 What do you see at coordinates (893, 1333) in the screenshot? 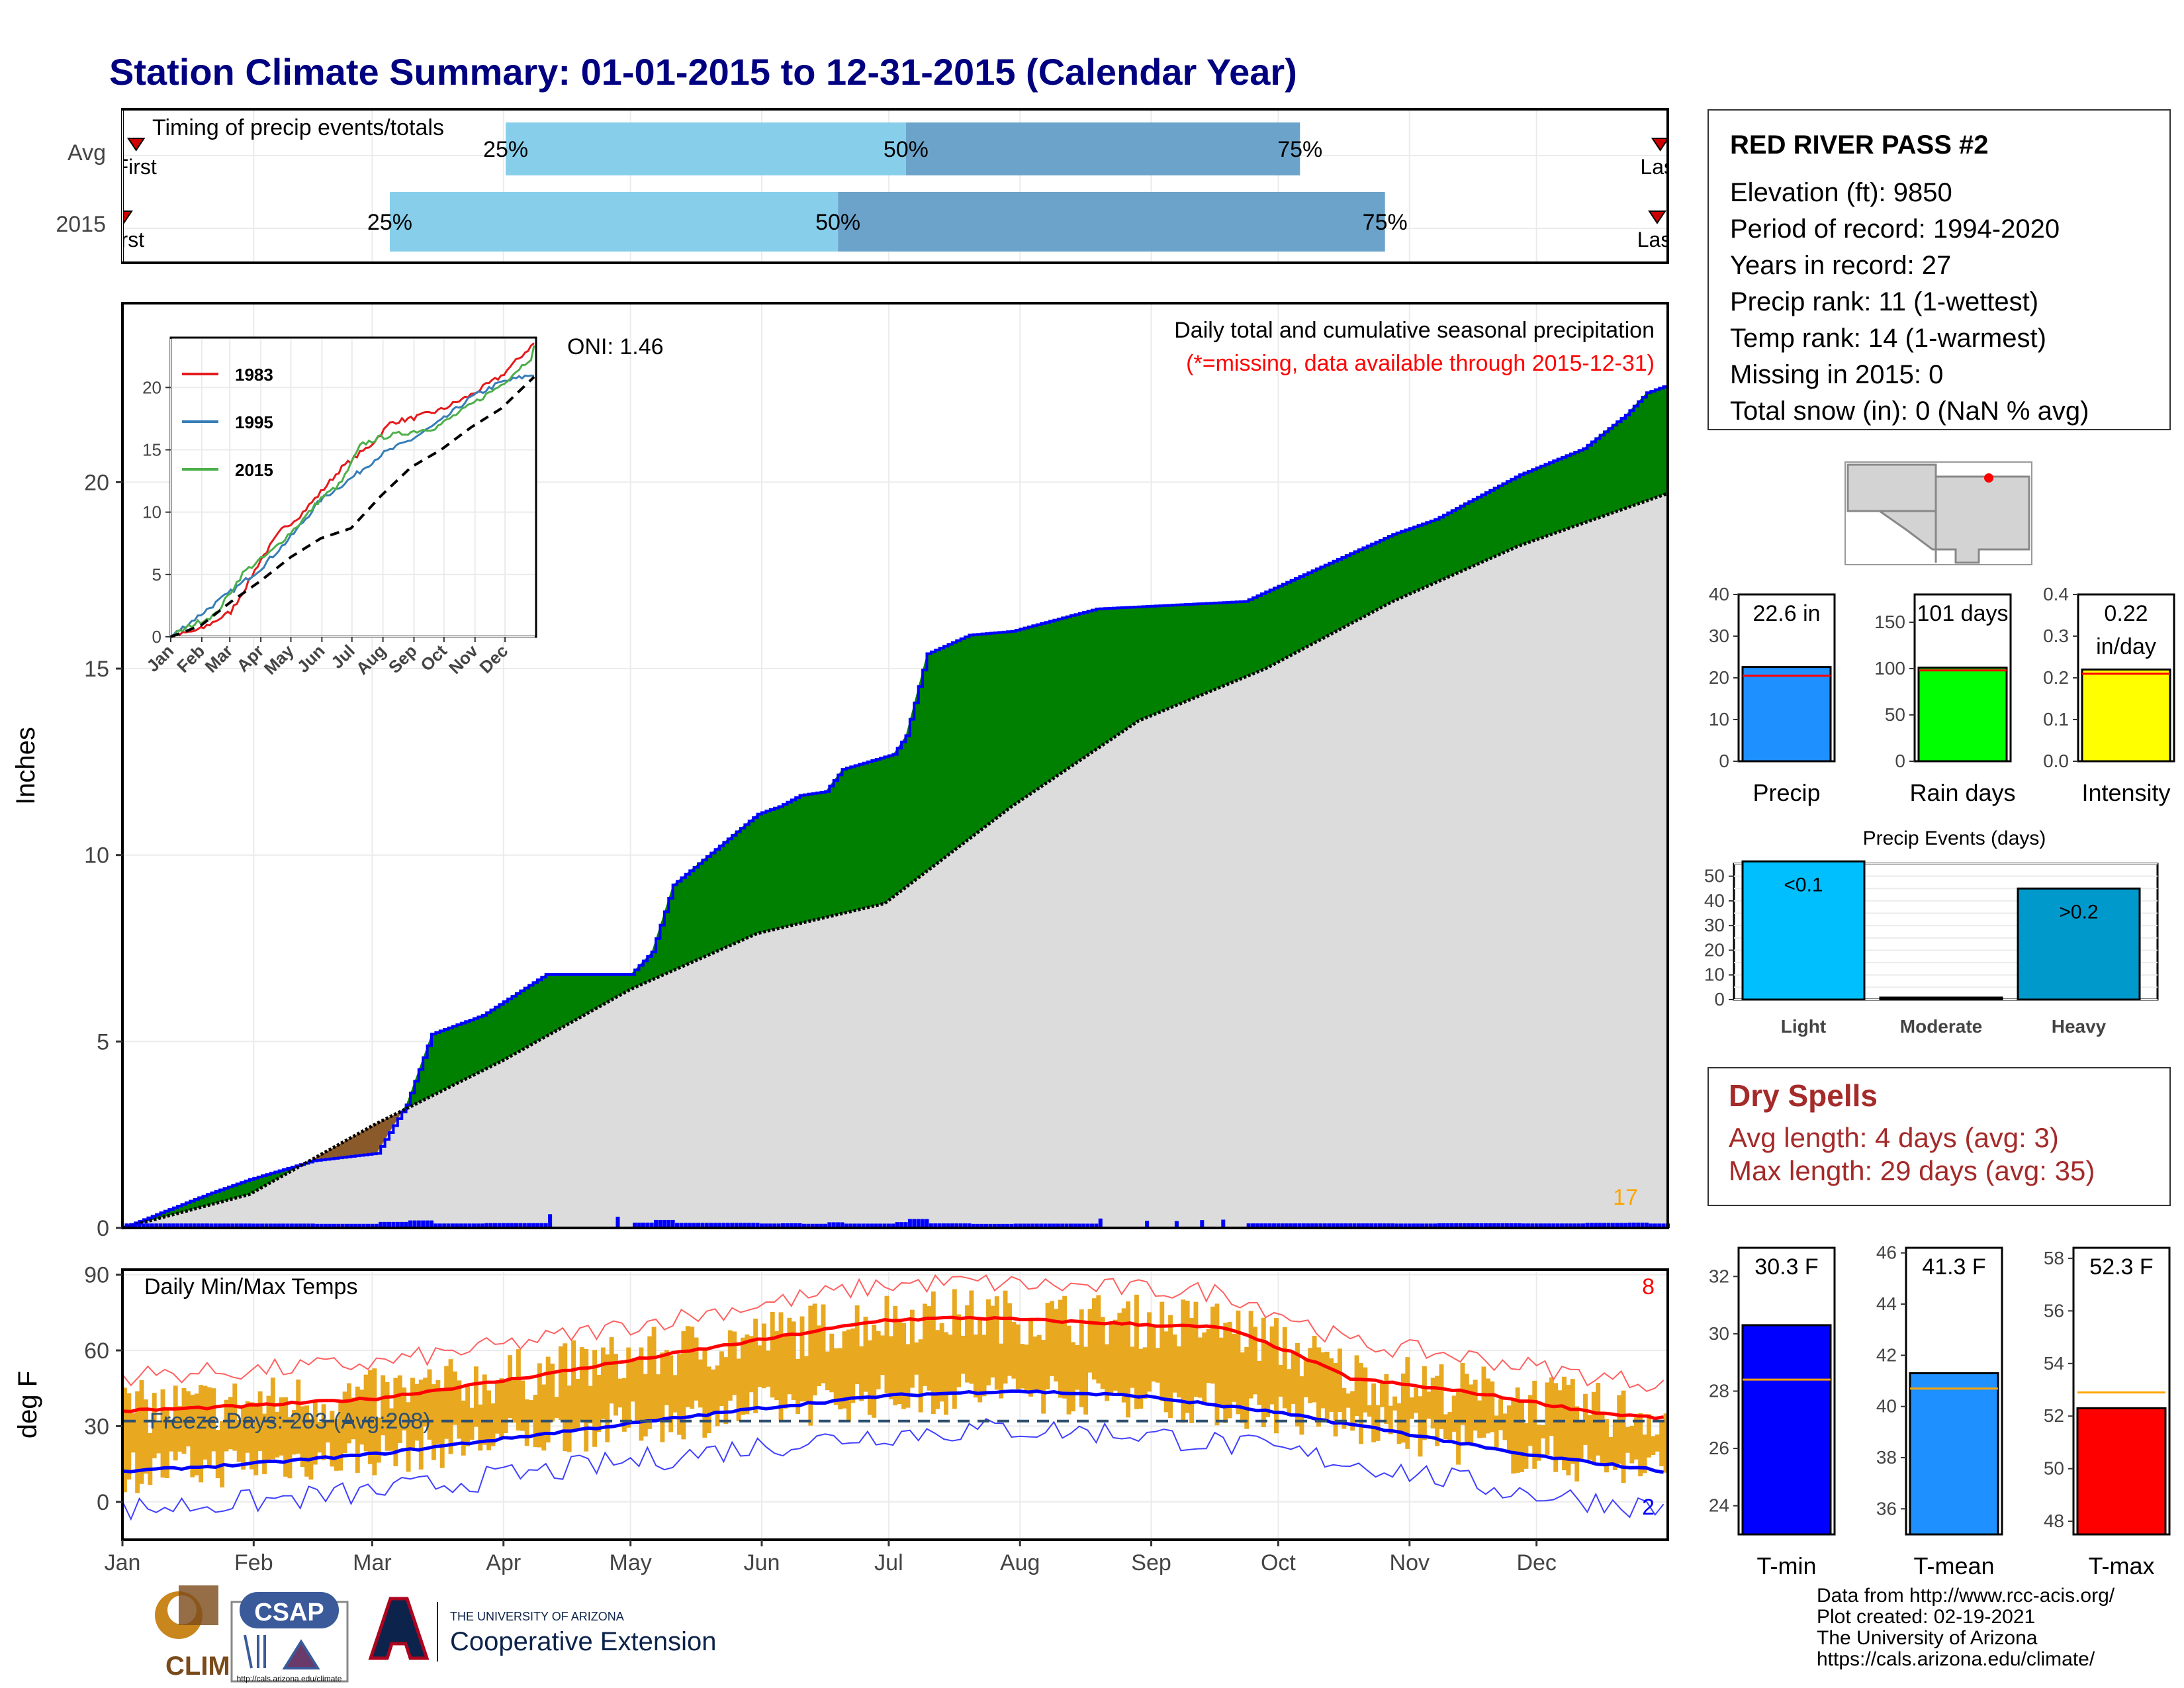
I see `record-max-line` at bounding box center [893, 1333].